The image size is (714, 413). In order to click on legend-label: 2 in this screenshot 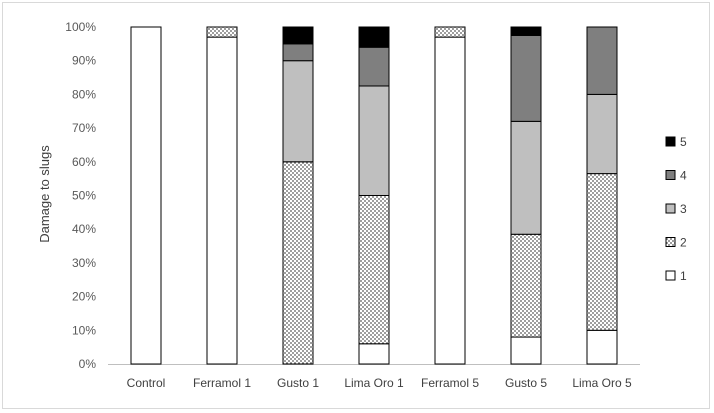, I will do `click(683, 243)`.